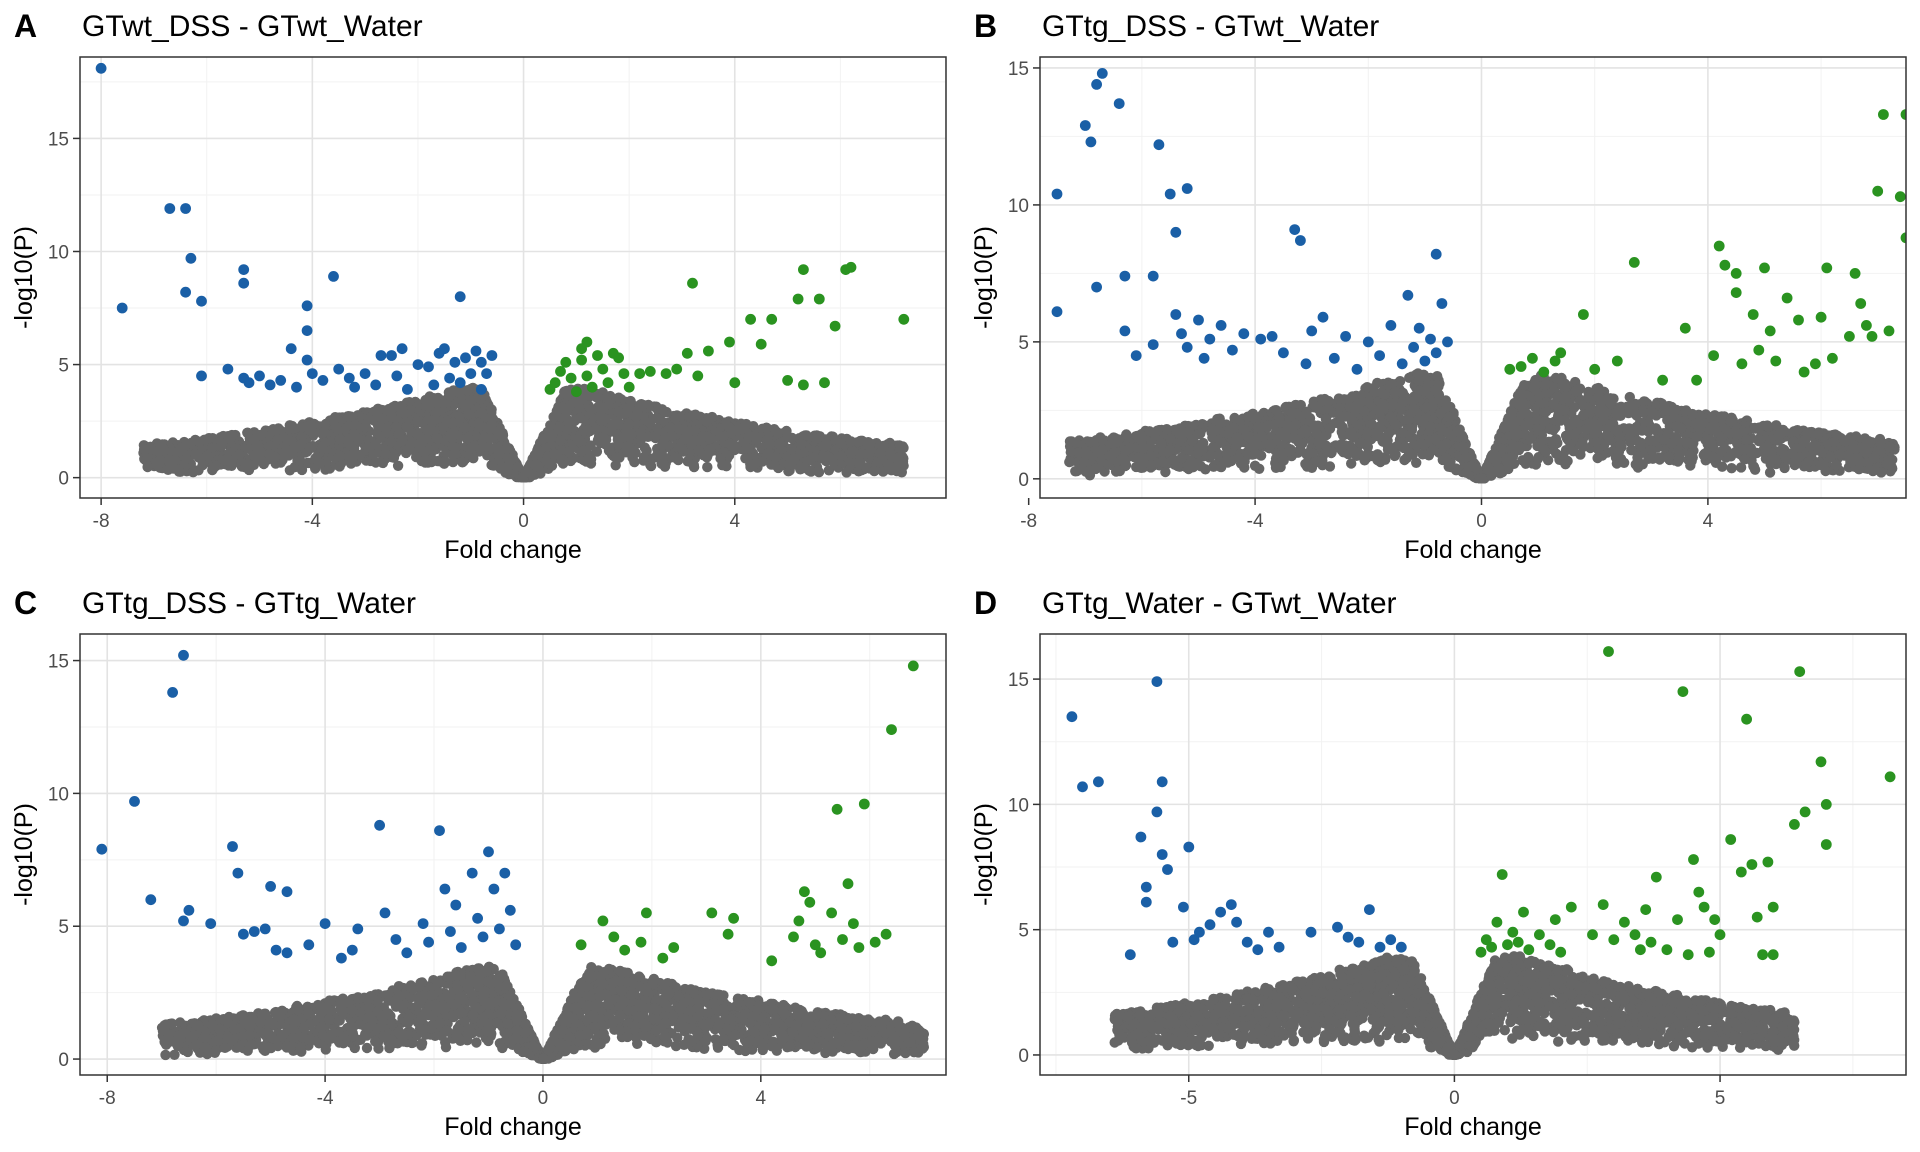  I want to click on y-tick-label: 5, so click(63, 366).